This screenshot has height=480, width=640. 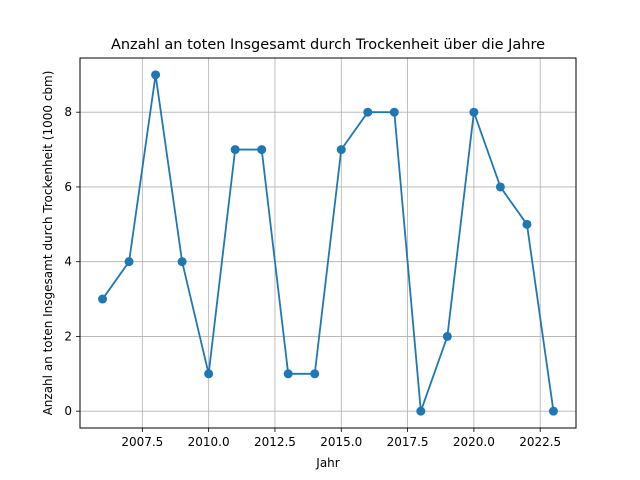 What do you see at coordinates (540, 442) in the screenshot?
I see `x-tick-label: 2022.5` at bounding box center [540, 442].